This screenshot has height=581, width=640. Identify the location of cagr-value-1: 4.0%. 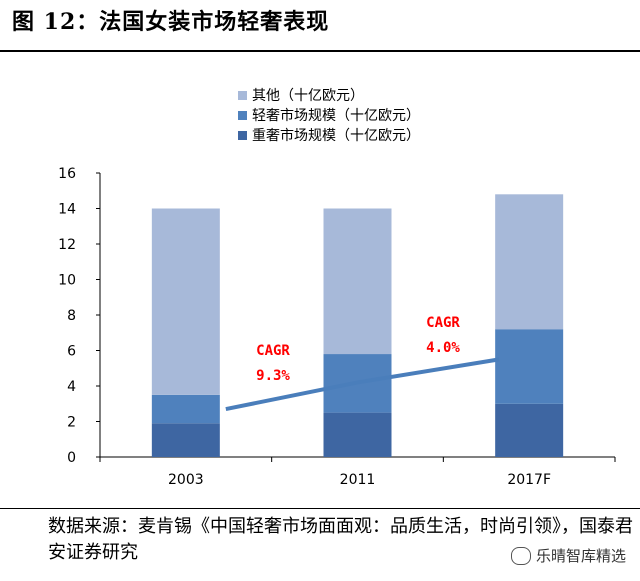
(443, 348).